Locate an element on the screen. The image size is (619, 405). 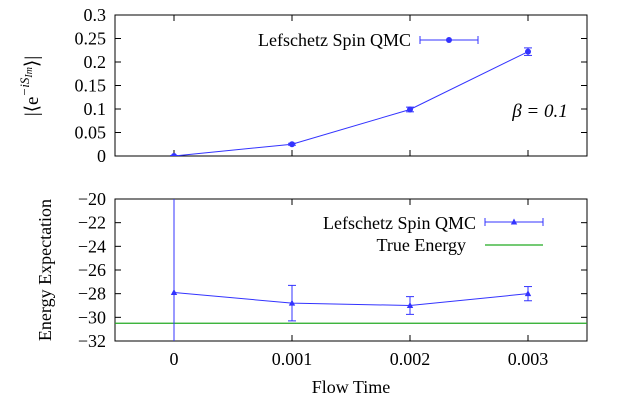
top-legend-marker is located at coordinates (449, 40).